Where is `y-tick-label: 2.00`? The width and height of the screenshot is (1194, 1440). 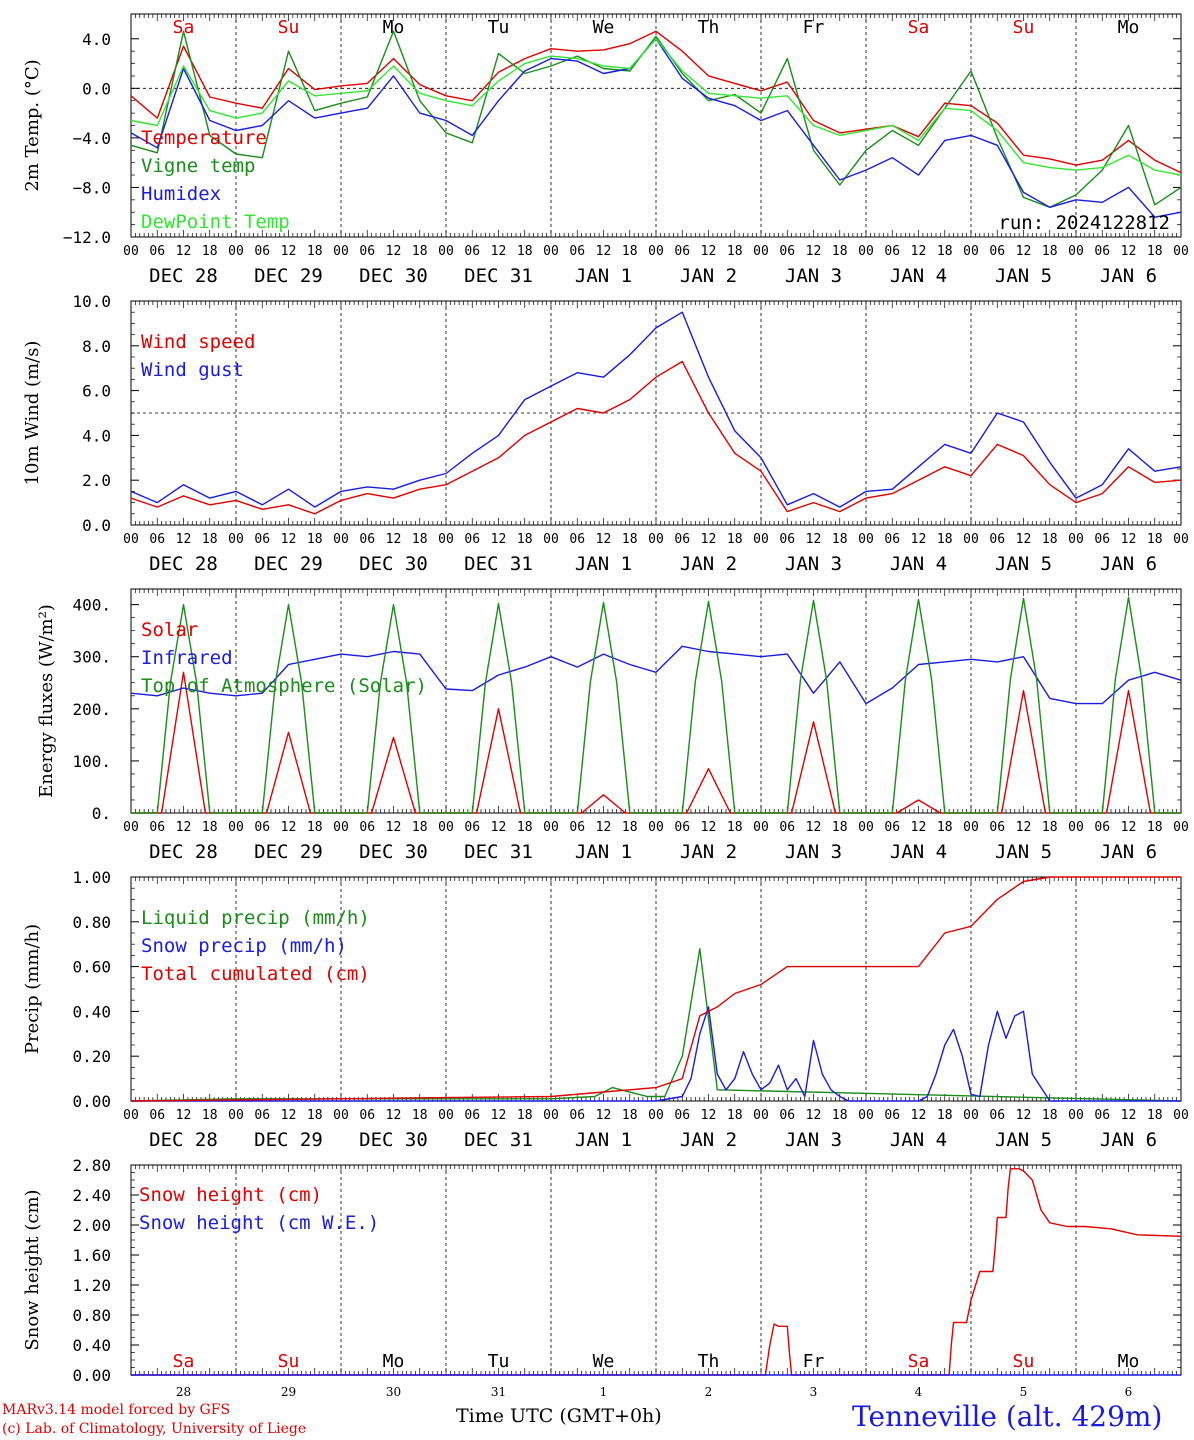
y-tick-label: 2.00 is located at coordinates (91, 1225).